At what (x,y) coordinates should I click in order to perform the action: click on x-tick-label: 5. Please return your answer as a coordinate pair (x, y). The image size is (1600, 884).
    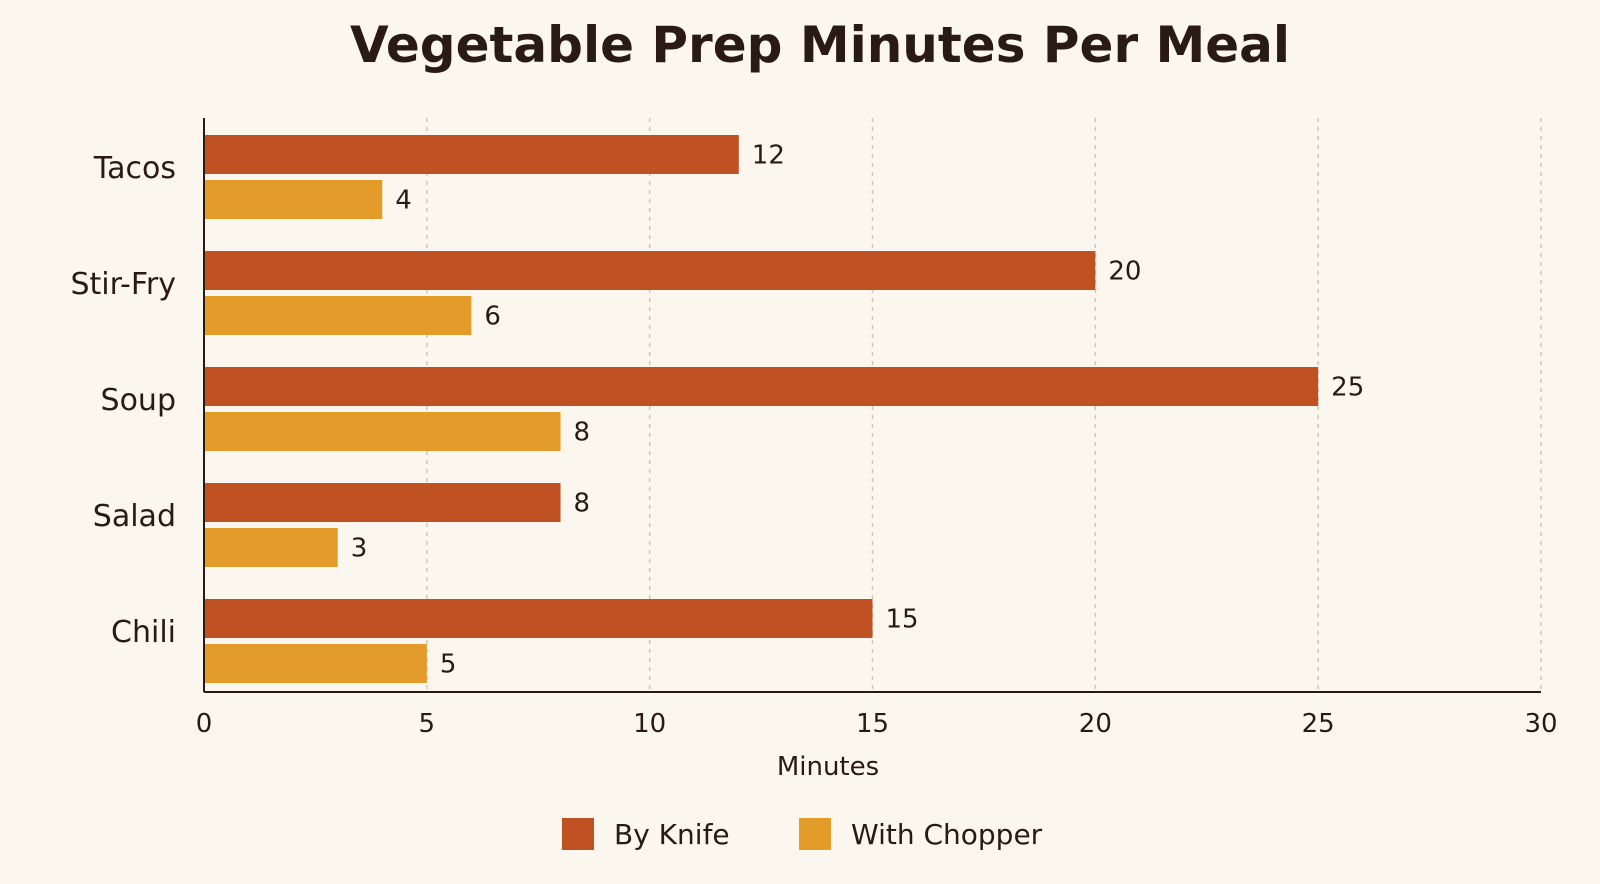
    Looking at the image, I should click on (427, 724).